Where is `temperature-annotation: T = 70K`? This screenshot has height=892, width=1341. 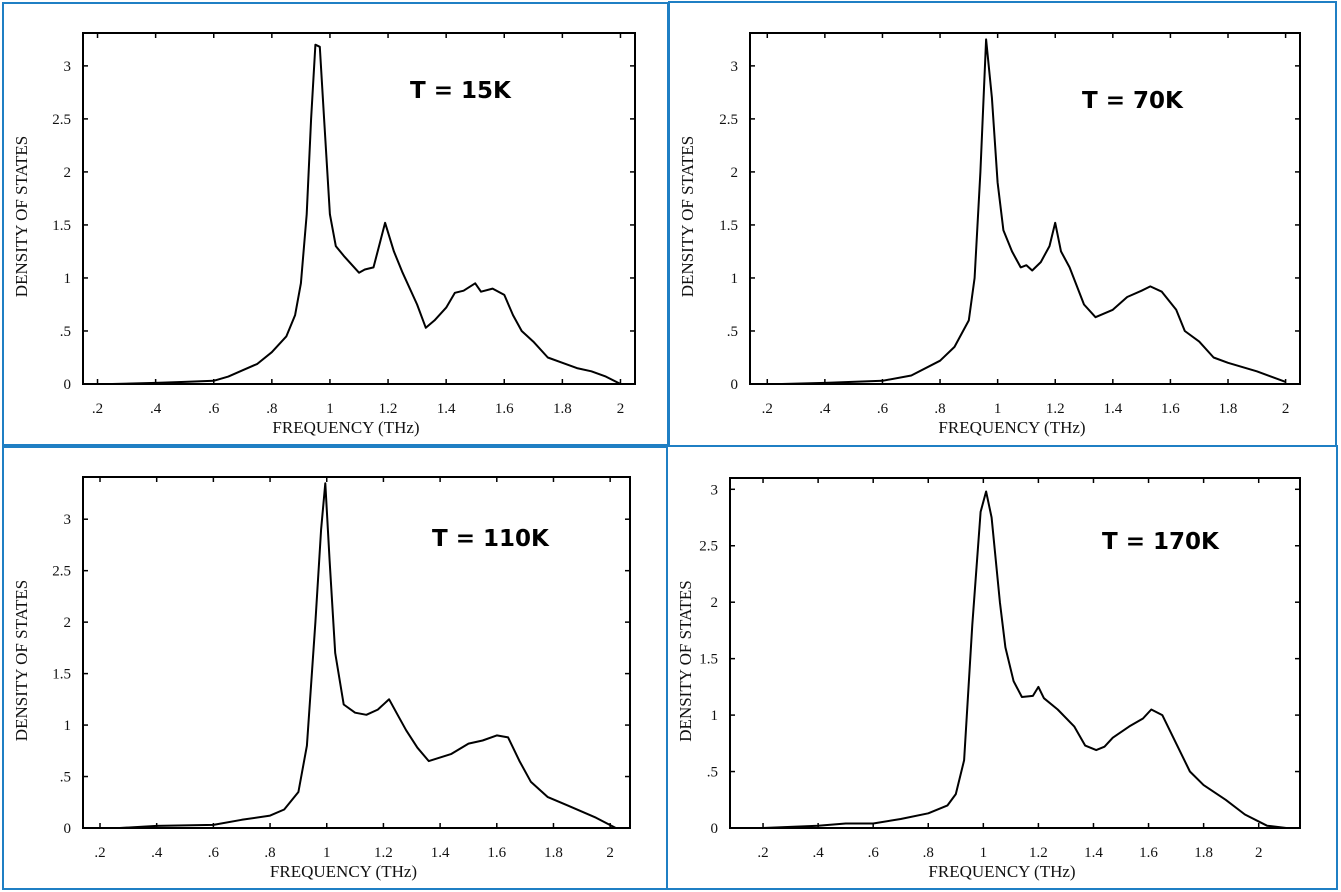 temperature-annotation: T = 70K is located at coordinates (1133, 101).